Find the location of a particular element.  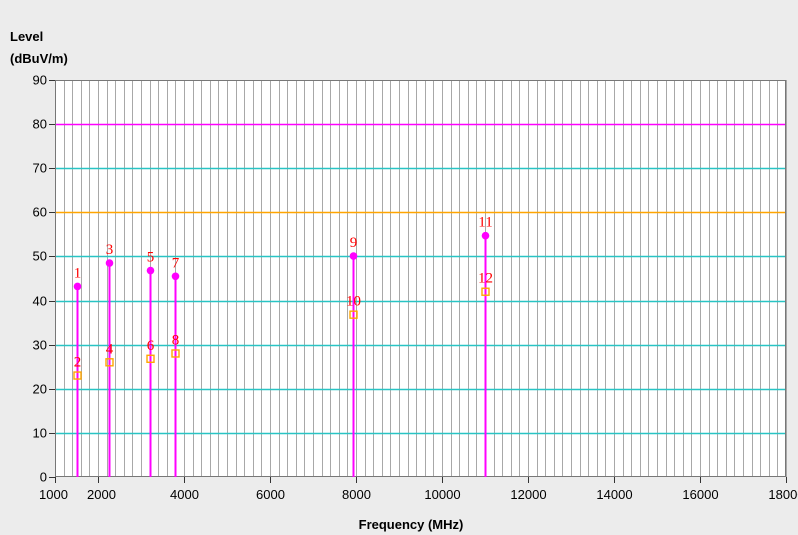

point-label: 4 is located at coordinates (110, 349).